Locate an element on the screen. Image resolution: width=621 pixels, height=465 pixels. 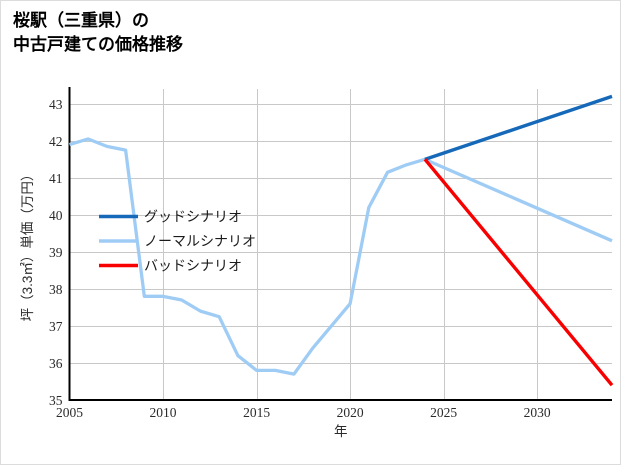
x-tick-label: 2010 is located at coordinates (163, 412).